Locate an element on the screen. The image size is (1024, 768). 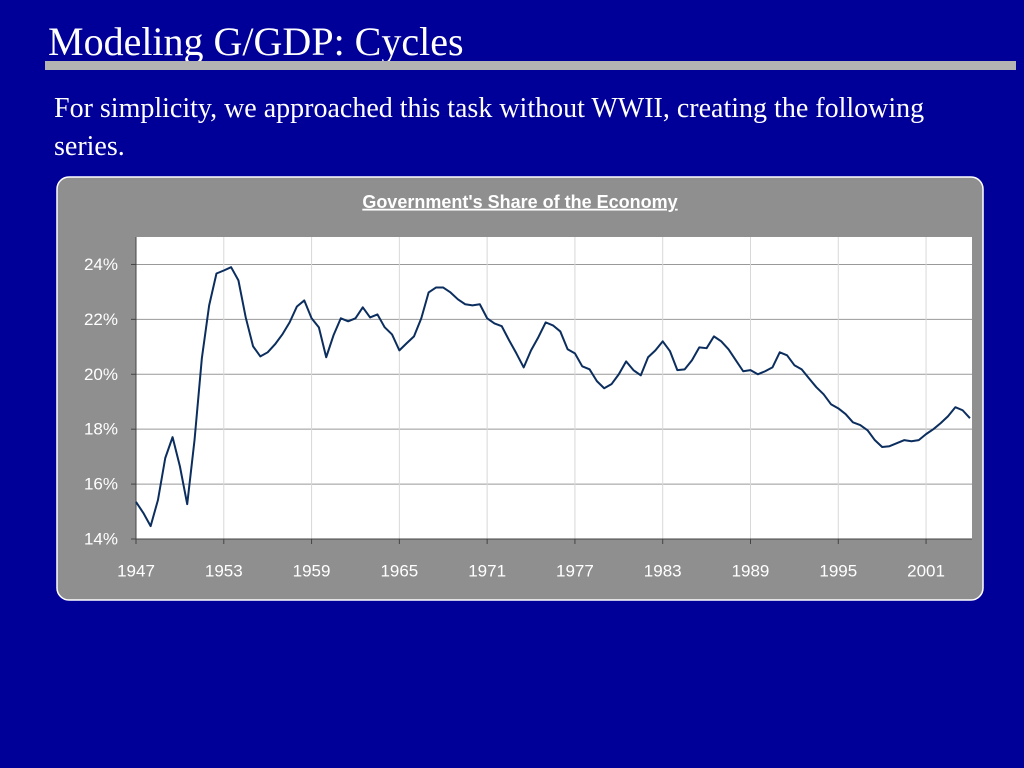
y-tick-label: 14% is located at coordinates (101, 538).